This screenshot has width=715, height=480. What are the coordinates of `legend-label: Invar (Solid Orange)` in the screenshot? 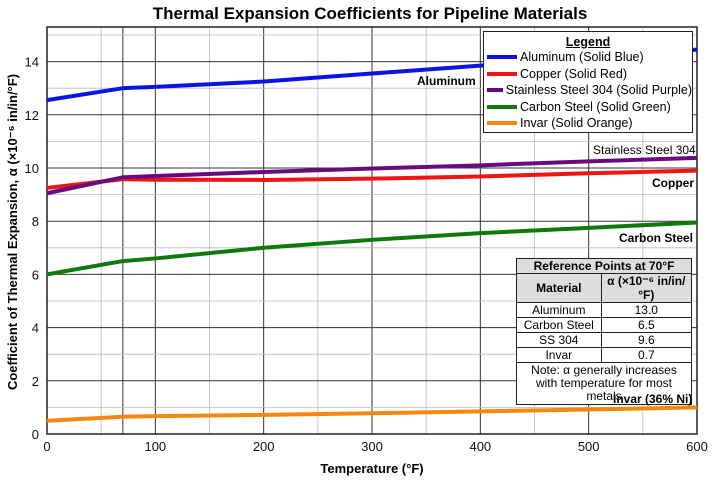 It's located at (576, 123).